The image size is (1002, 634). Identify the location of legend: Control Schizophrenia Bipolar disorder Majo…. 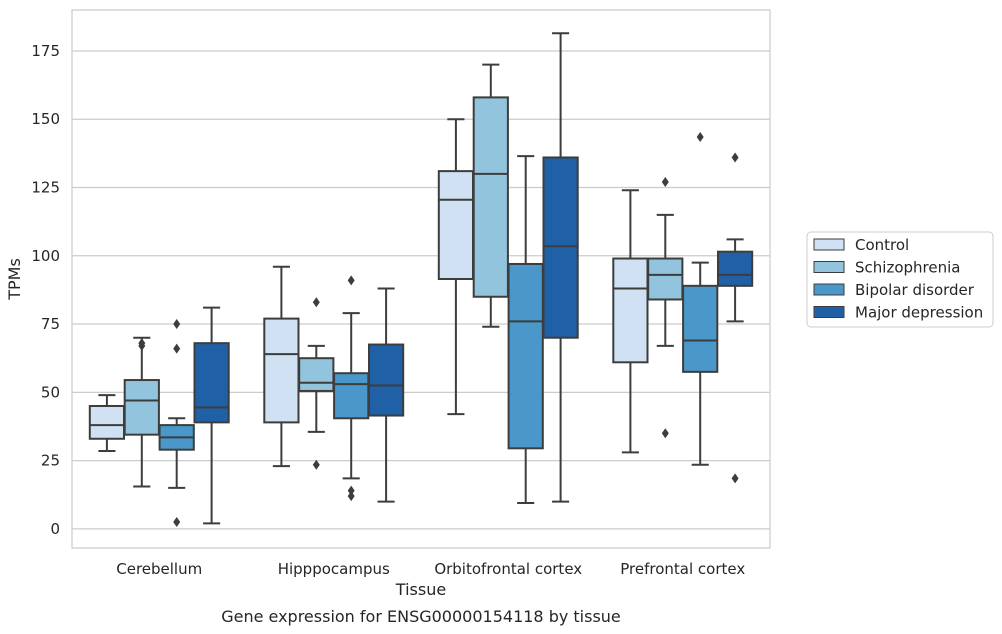
(900, 279).